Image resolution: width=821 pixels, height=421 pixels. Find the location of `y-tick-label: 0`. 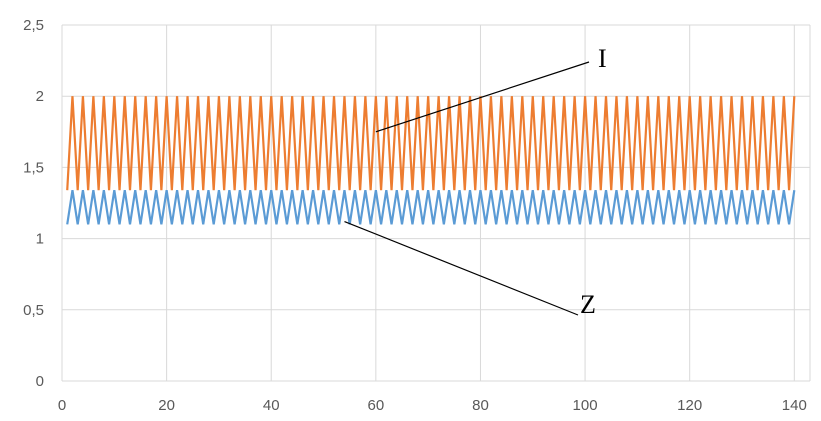

y-tick-label: 0 is located at coordinates (40, 381).